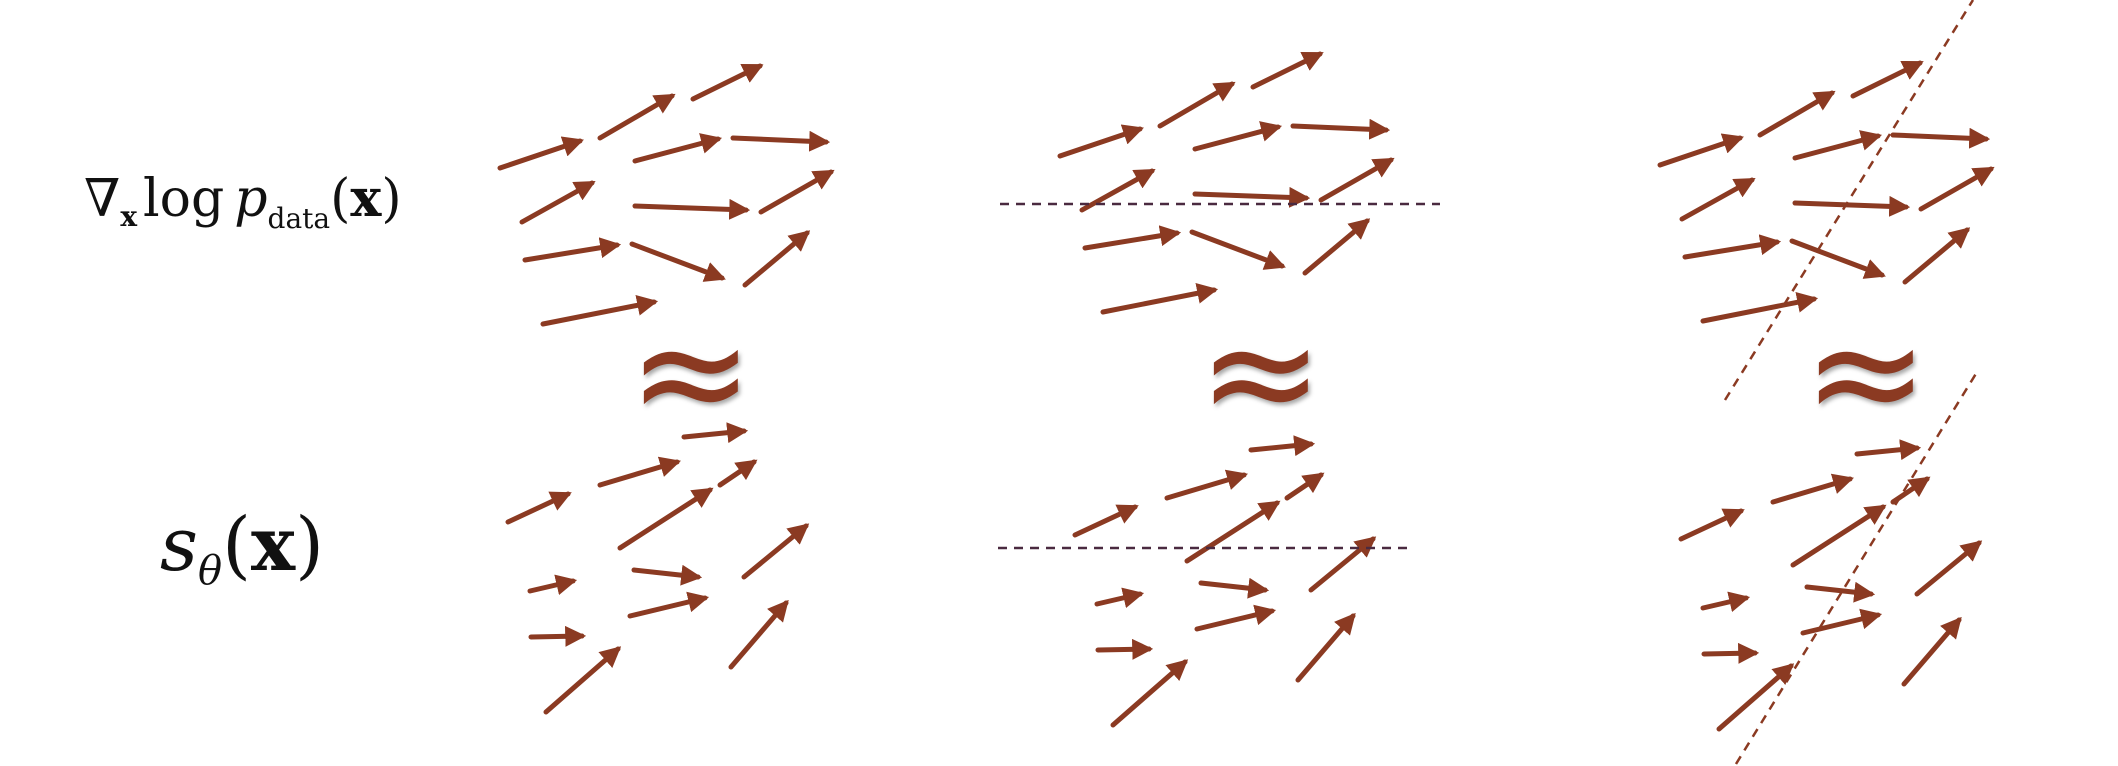  I want to click on approx-symbol-panel-3: ≈, so click(1866, 373).